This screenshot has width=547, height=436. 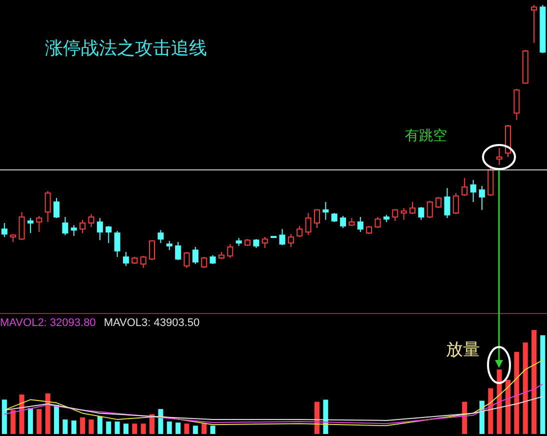 What do you see at coordinates (126, 48) in the screenshot?
I see `text: 涨停战法之攻击追线` at bounding box center [126, 48].